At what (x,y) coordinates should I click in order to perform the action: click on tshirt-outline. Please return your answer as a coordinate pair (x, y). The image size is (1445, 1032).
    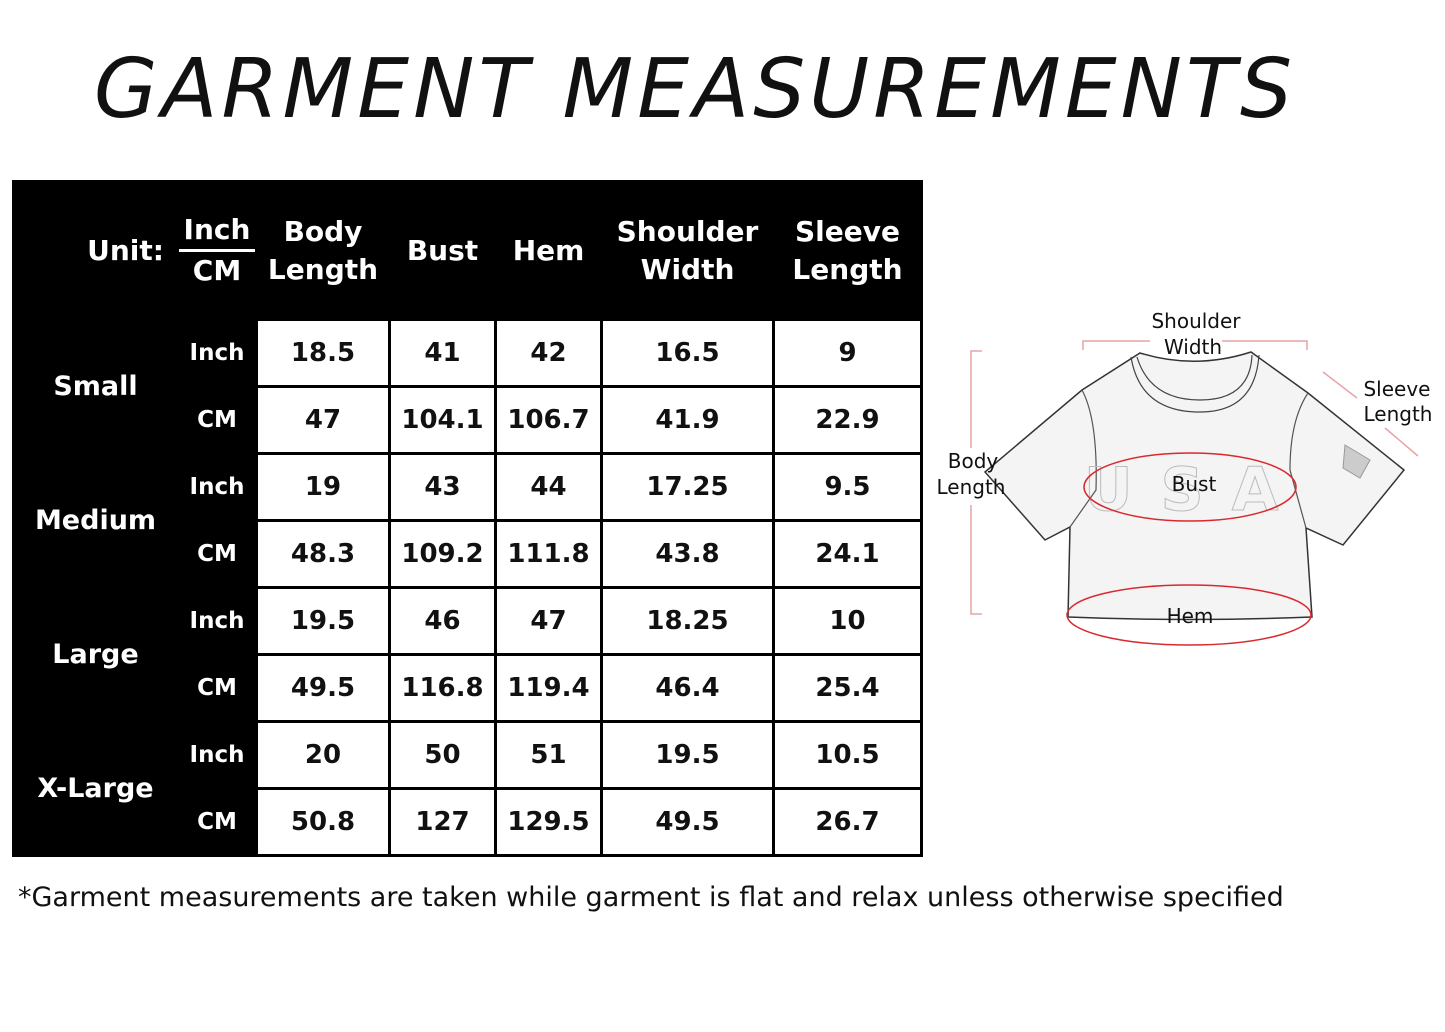
    Looking at the image, I should click on (1194, 486).